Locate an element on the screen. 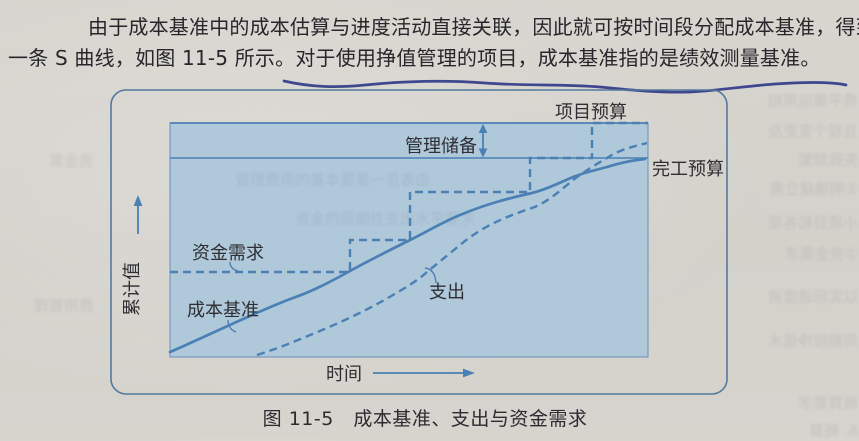 This screenshot has width=859, height=441. showthrough-text: 资金需 is located at coordinates (71, 161).